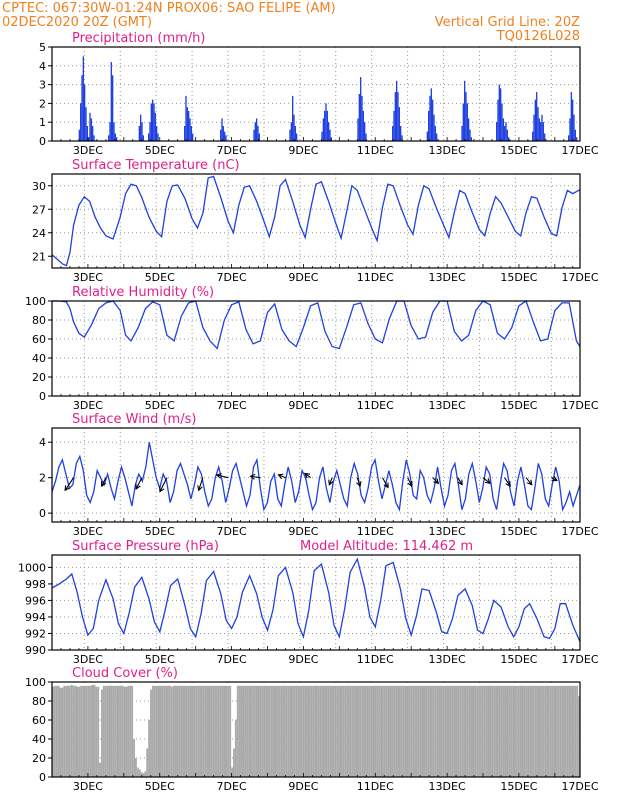  Describe the element at coordinates (42, 122) in the screenshot. I see `y-tick-label: 1` at that location.